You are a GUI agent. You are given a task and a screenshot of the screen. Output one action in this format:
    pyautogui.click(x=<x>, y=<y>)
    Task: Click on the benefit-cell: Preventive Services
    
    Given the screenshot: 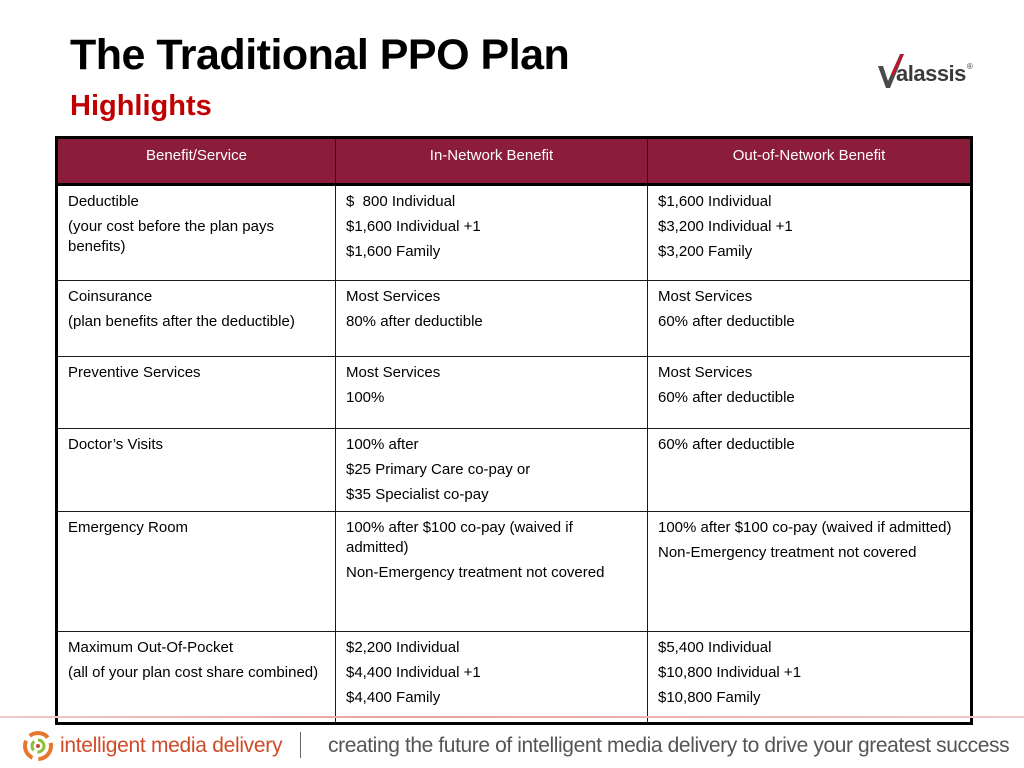 What is the action you would take?
    pyautogui.click(x=196, y=392)
    